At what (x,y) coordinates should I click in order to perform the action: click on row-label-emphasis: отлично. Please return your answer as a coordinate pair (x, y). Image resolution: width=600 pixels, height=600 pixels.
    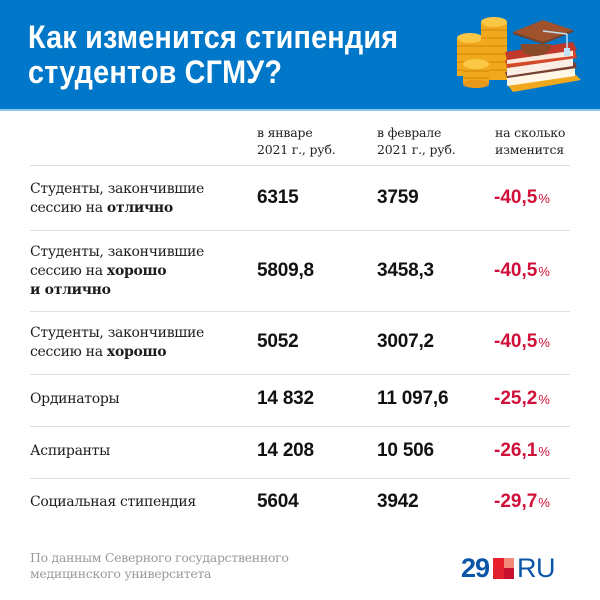
    Looking at the image, I should click on (139, 208).